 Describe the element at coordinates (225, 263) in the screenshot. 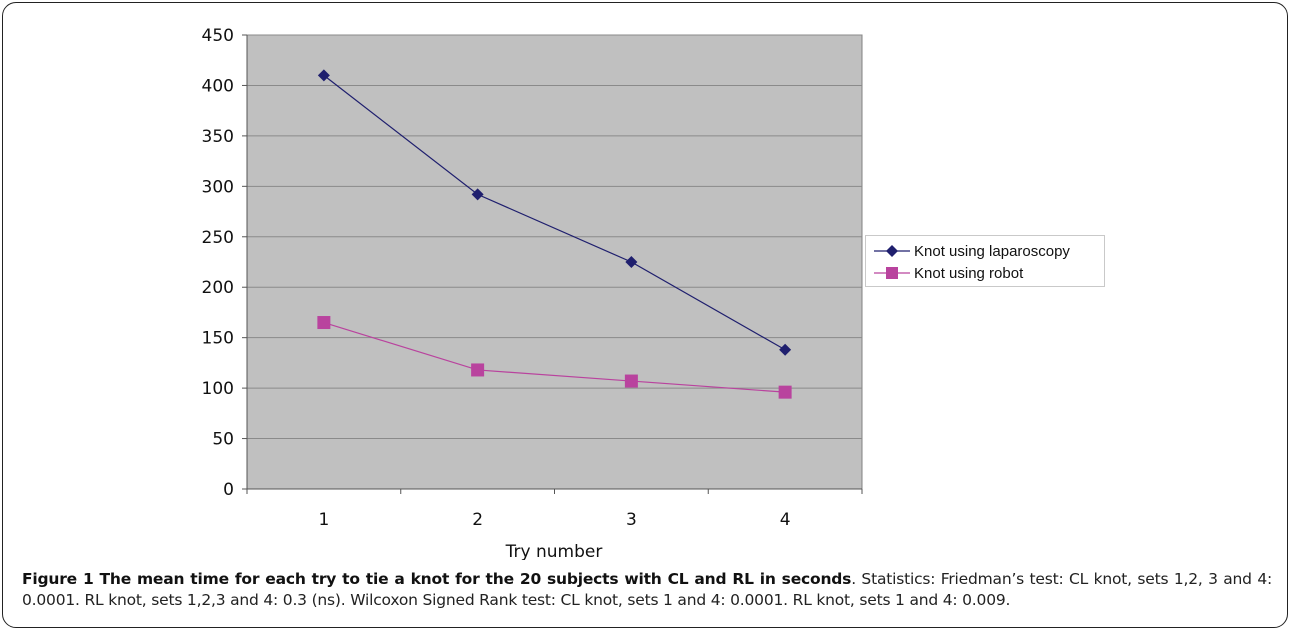

I see `y-axis: 0 50 100 150 200 250 300 350 400 450` at that location.